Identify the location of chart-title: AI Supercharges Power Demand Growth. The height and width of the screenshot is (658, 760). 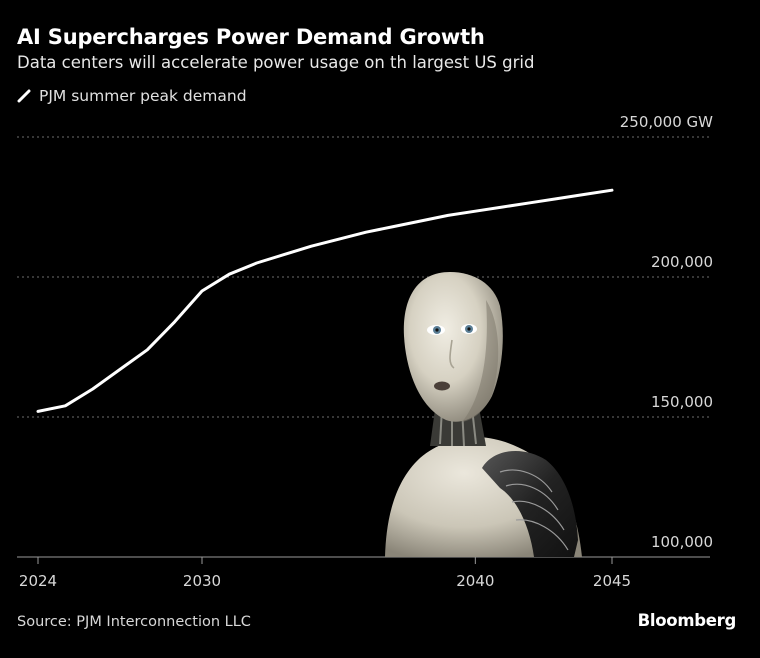
(251, 37).